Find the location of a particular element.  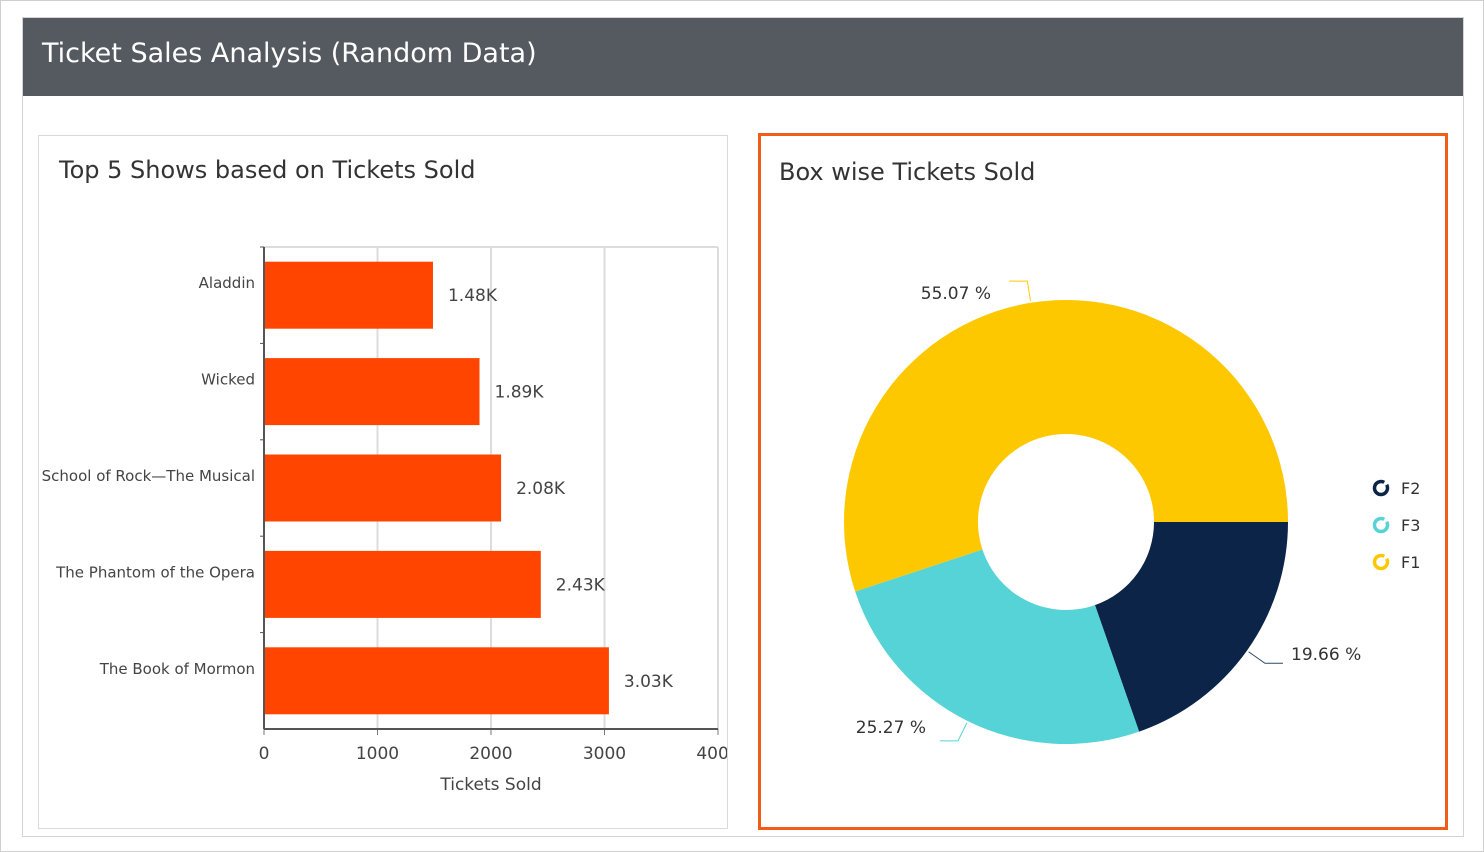

donut-slice-f1 is located at coordinates (1066, 446).